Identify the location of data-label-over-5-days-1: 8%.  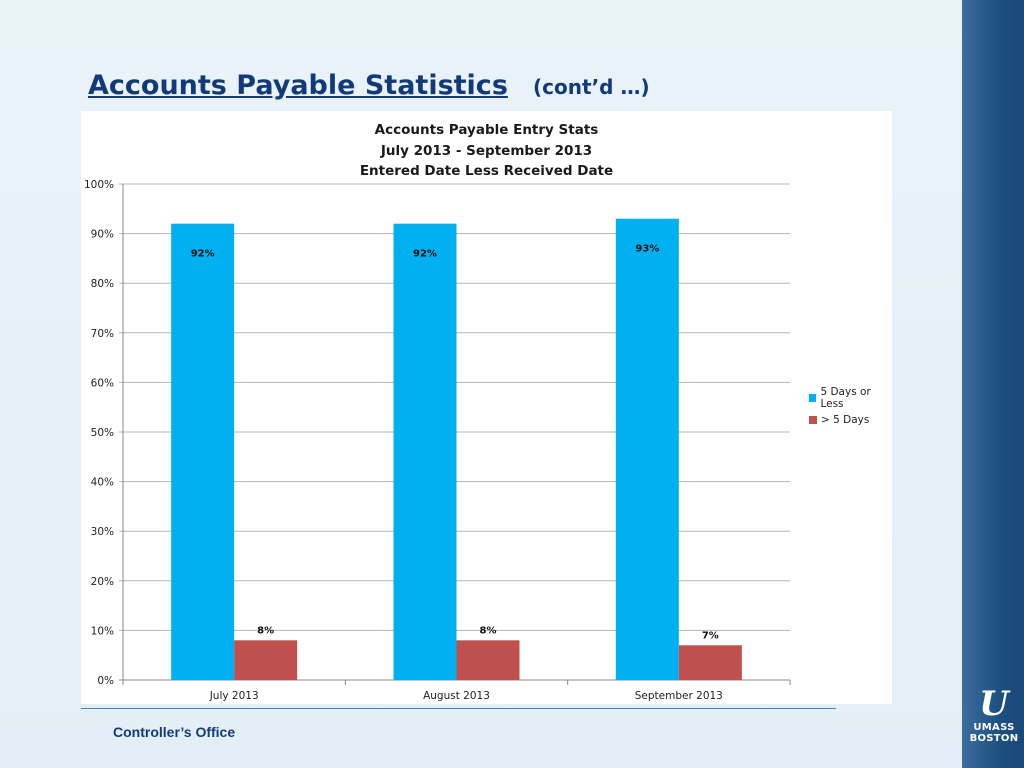
(488, 630).